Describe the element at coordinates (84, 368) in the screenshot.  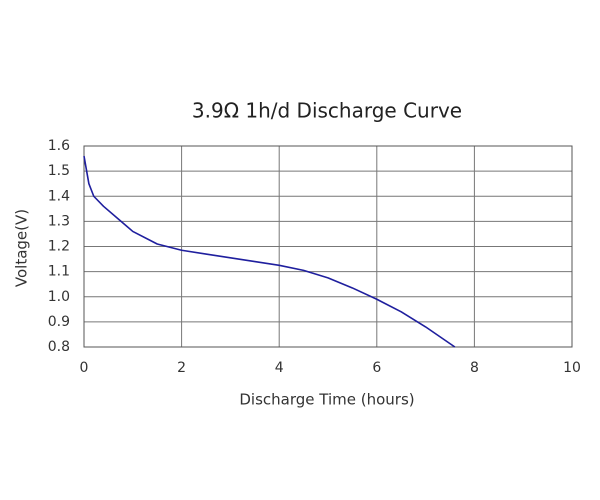
I see `x-tick-label: 0` at that location.